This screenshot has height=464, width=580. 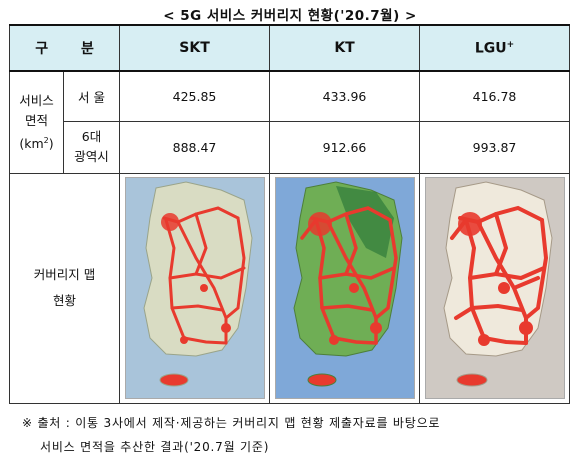 I want to click on seoul-skt-value: 425.85, so click(x=195, y=96).